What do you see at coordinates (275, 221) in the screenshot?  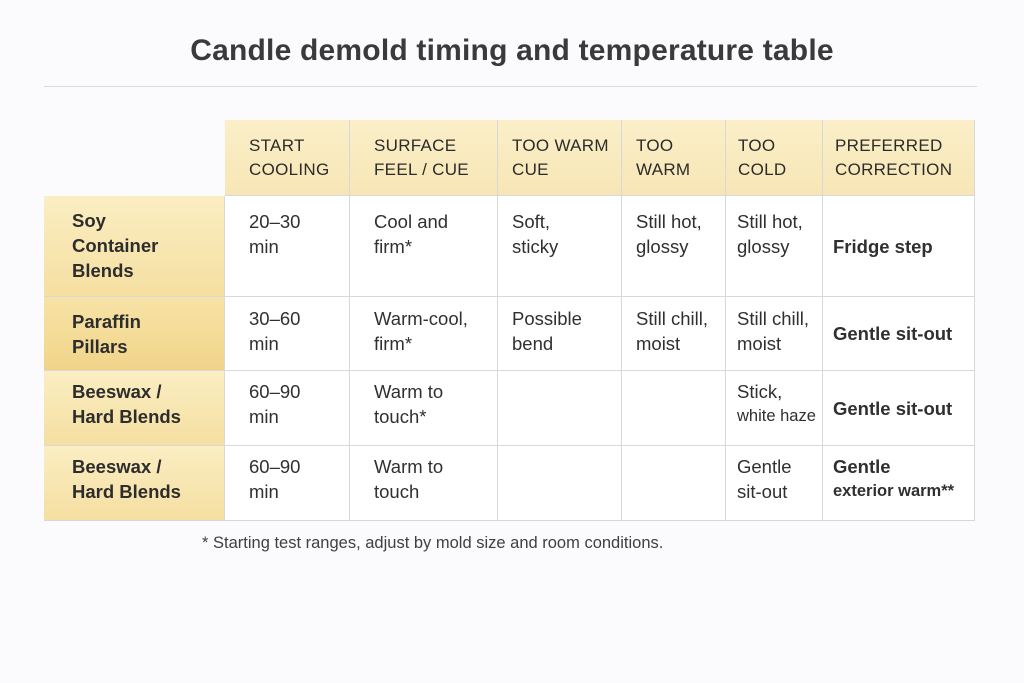 I see `cell-line: 20–30` at bounding box center [275, 221].